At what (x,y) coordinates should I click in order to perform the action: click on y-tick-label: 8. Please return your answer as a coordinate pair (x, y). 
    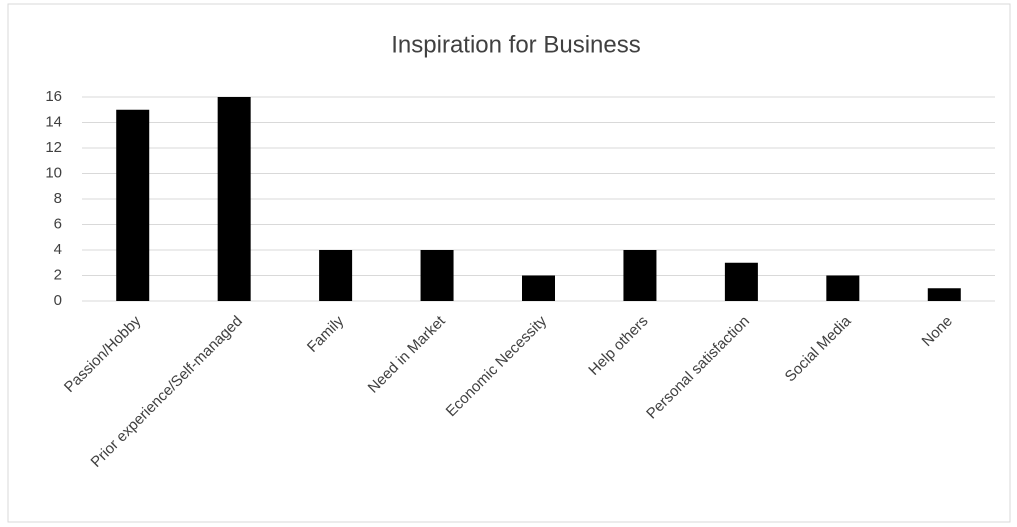
    Looking at the image, I should click on (58, 198).